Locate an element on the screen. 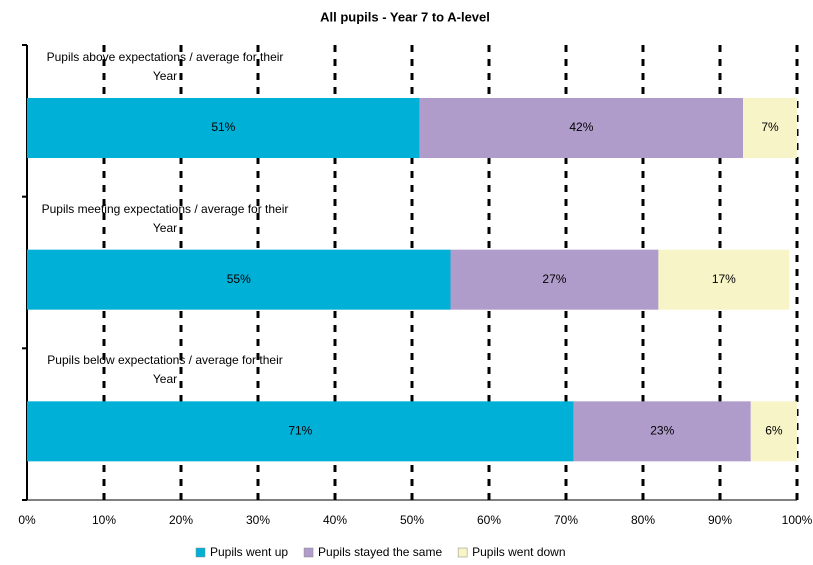  x-tick-label: 10% is located at coordinates (104, 520).